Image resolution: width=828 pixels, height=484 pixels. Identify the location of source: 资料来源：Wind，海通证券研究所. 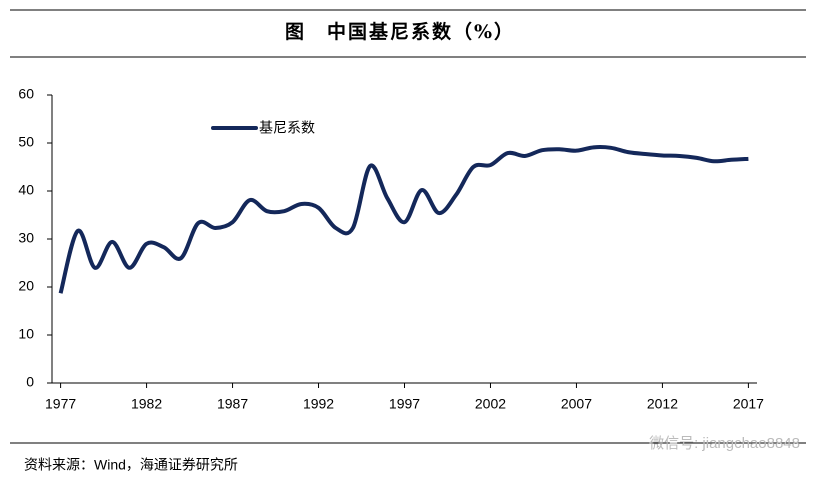
(131, 465).